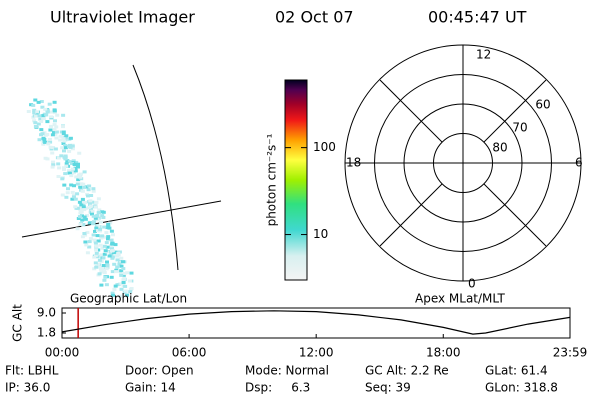 This screenshot has width=600, height=400. Describe the element at coordinates (121, 219) in the screenshot. I see `grid-line` at that location.